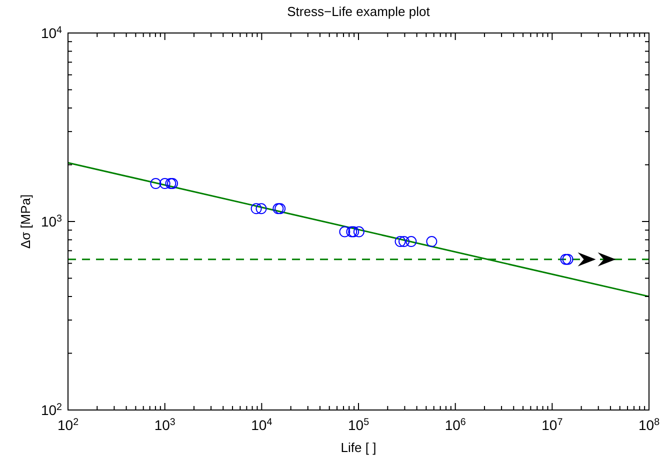  What do you see at coordinates (455, 424) in the screenshot?
I see `x-tick-label: 10$^{6}$` at bounding box center [455, 424].